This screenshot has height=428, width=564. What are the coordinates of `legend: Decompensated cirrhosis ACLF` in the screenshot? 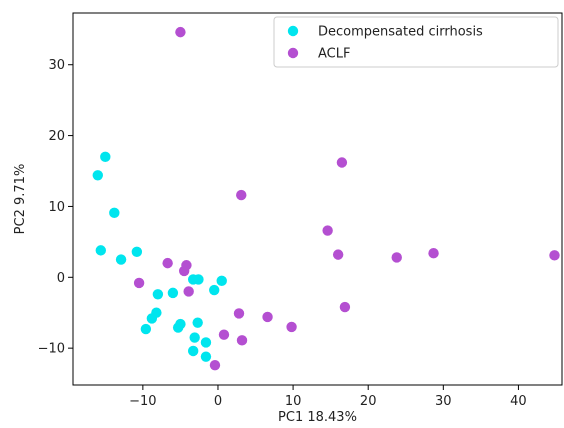 It's located at (416, 42).